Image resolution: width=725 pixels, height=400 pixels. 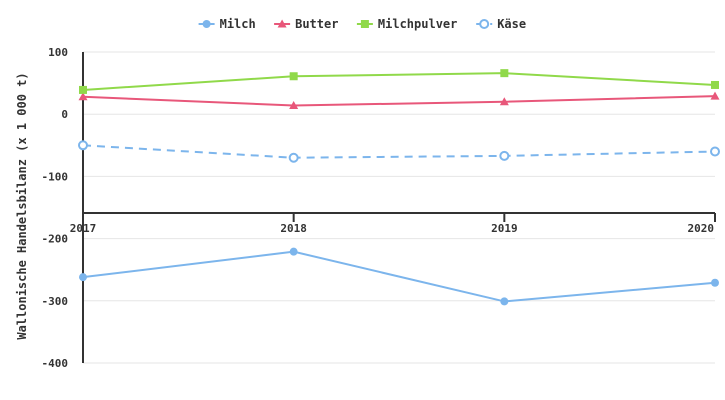 What do you see at coordinates (83, 228) in the screenshot?
I see `x-tick-label: 2017` at bounding box center [83, 228].